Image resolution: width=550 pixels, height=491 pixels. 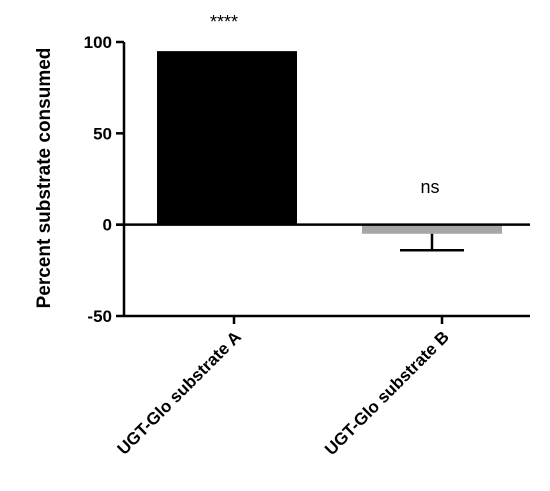 I want to click on y-tick-label: 50, so click(x=102, y=133).